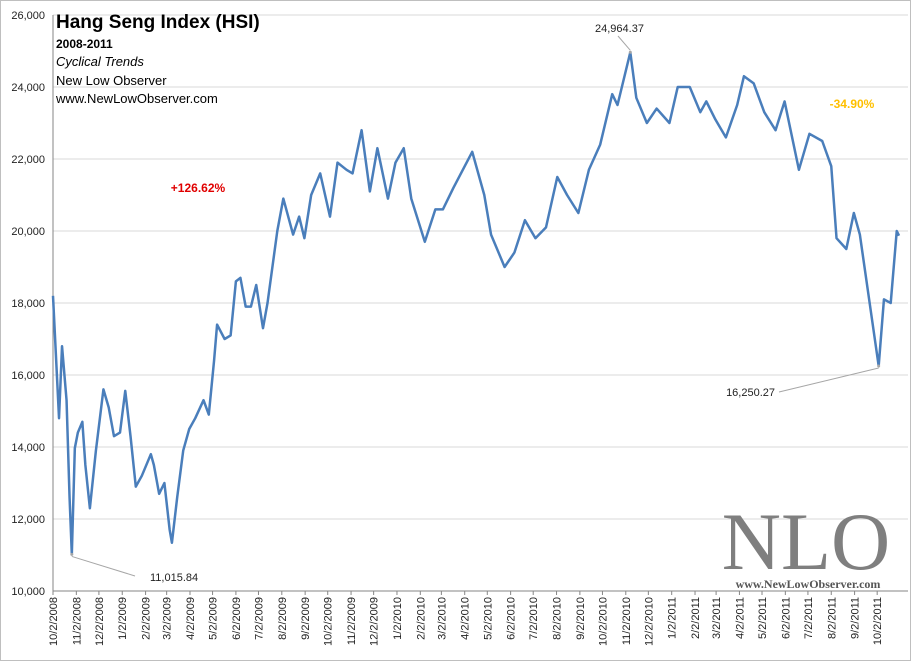 The image size is (911, 661). I want to click on annotation: 11,015.84, so click(174, 578).